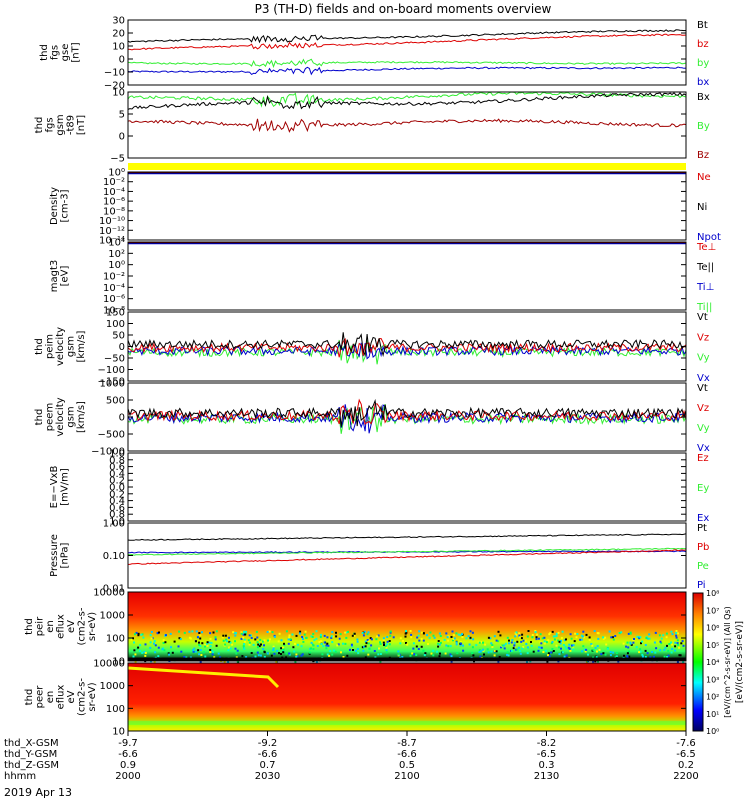 Image resolution: width=750 pixels, height=800 pixels. I want to click on y-tick-label: 10, so click(118, 47).